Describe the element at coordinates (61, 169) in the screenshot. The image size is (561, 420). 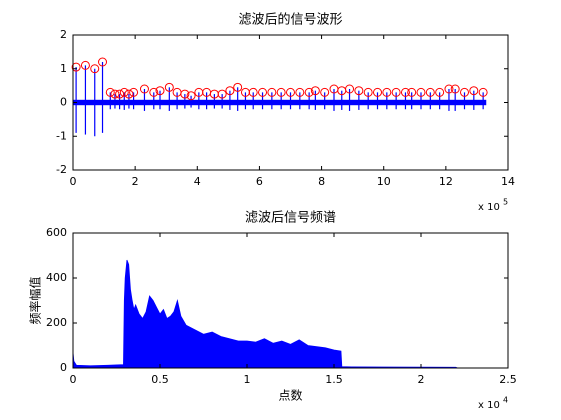
I see `y-tick-label: -2` at that location.